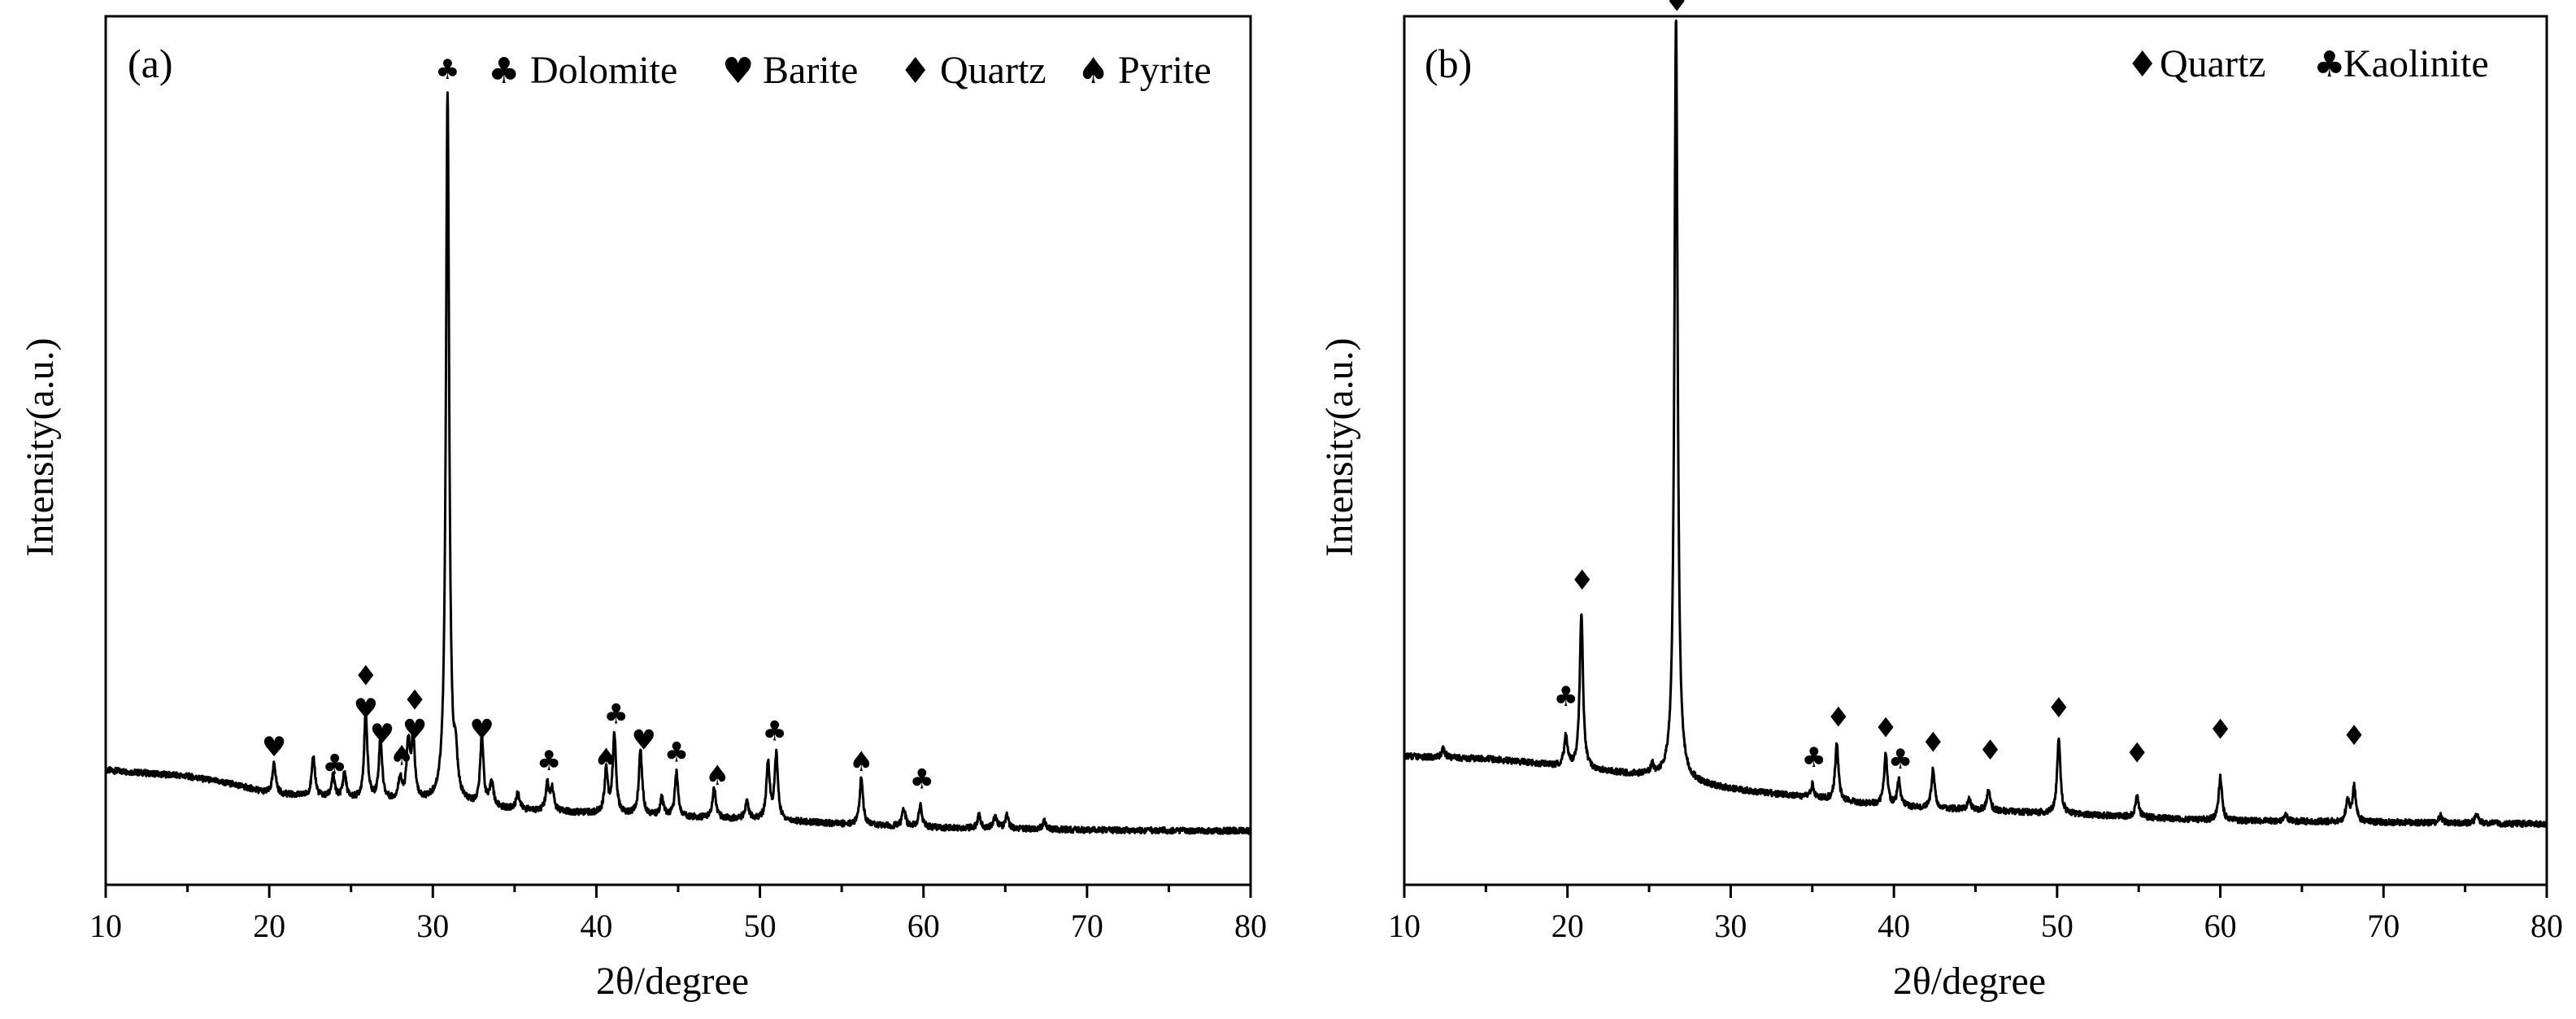  Describe the element at coordinates (738, 71) in the screenshot. I see `legend-symbol-barite: ♥` at that location.